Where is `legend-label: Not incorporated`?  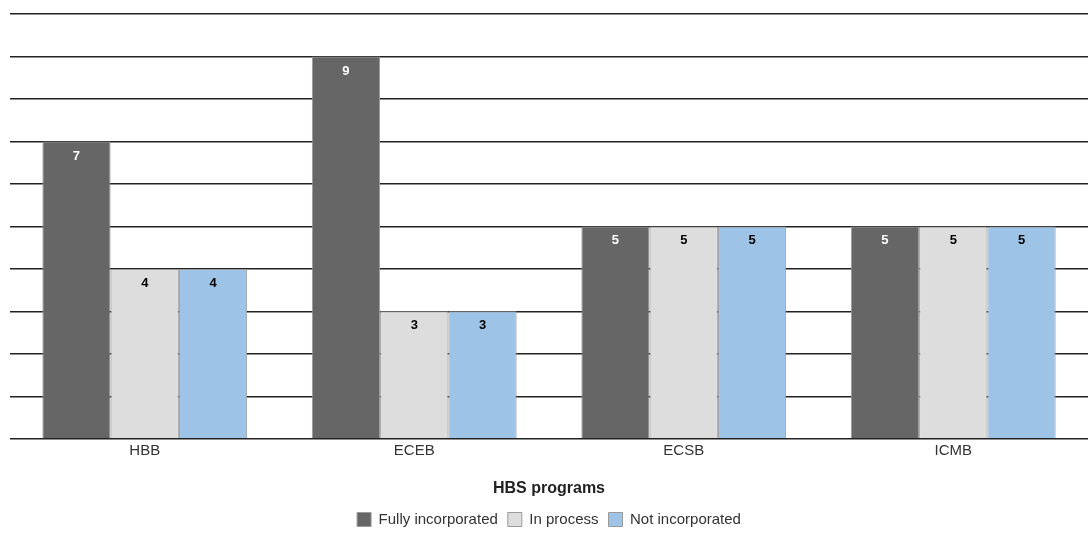
legend-label: Not incorporated is located at coordinates (685, 518).